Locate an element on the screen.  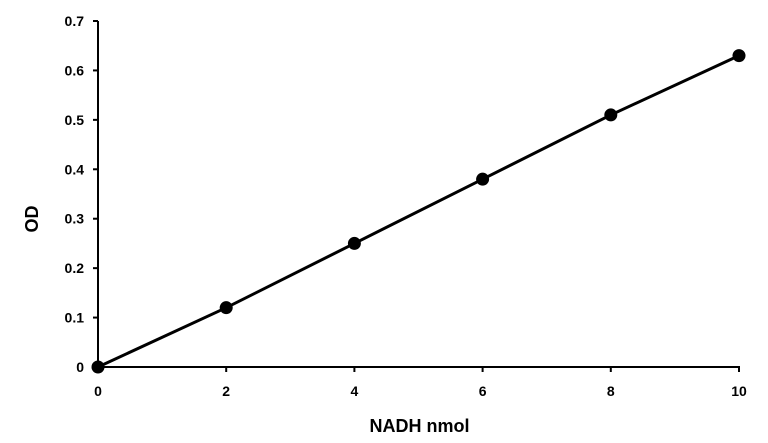
y-axis-ticks: 0 0.1 0.2 0.3 0.4 0.5 0.6 0.7 is located at coordinates (81, 194).